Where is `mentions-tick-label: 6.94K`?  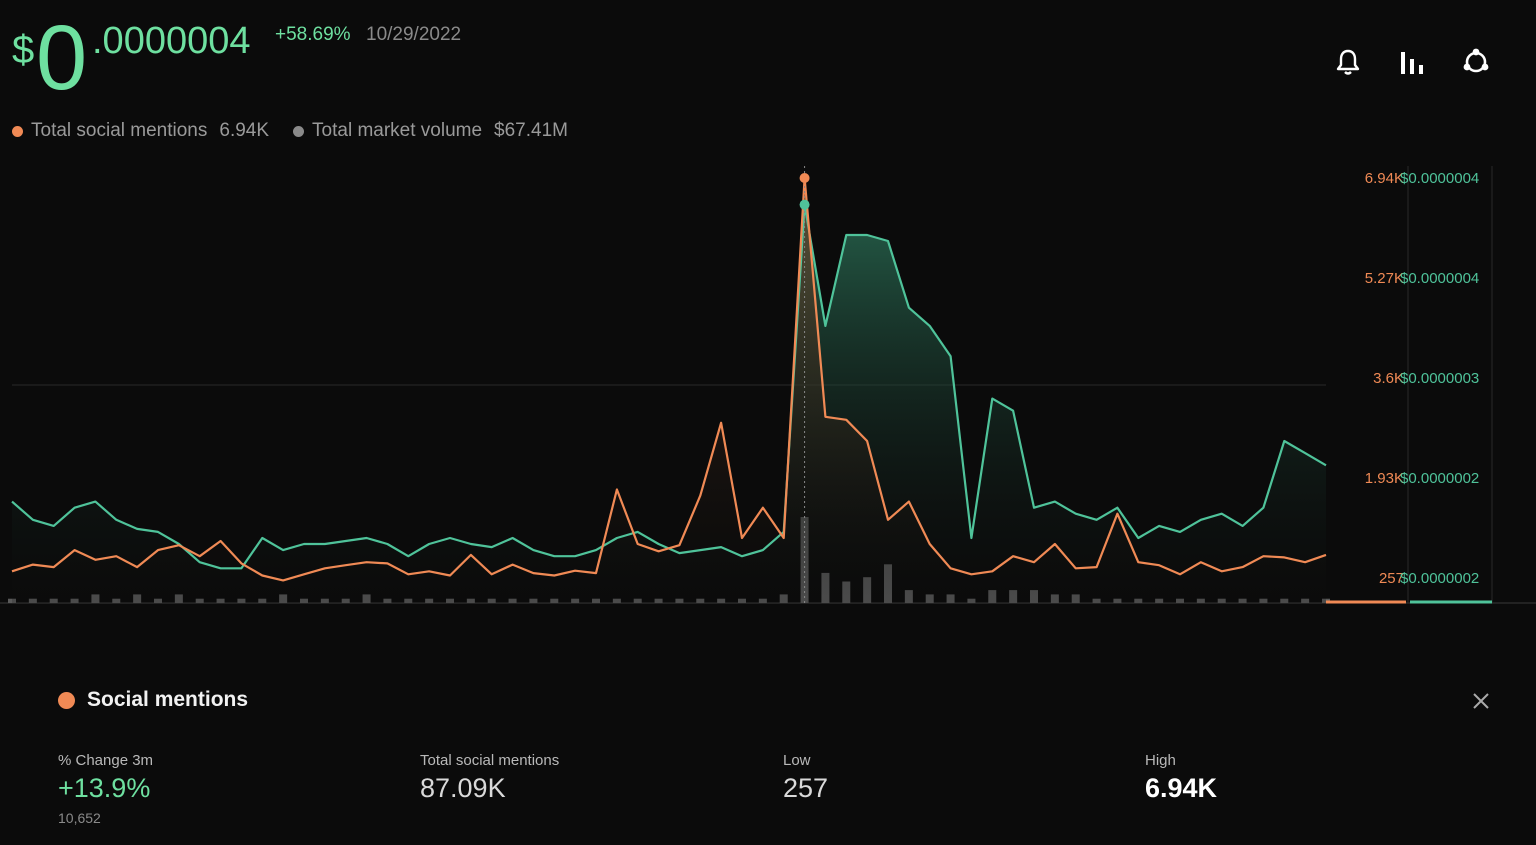
mentions-tick-label: 6.94K is located at coordinates (1384, 178).